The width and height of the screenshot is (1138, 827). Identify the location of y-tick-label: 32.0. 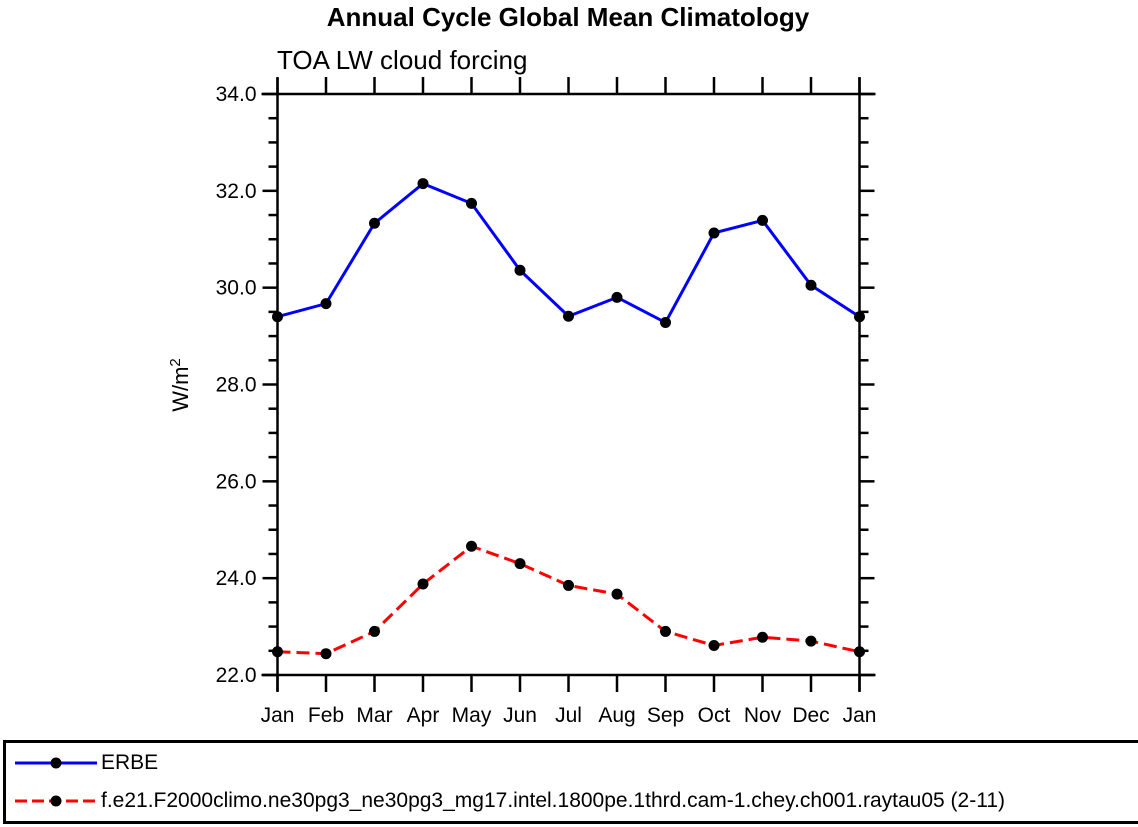
(236, 191).